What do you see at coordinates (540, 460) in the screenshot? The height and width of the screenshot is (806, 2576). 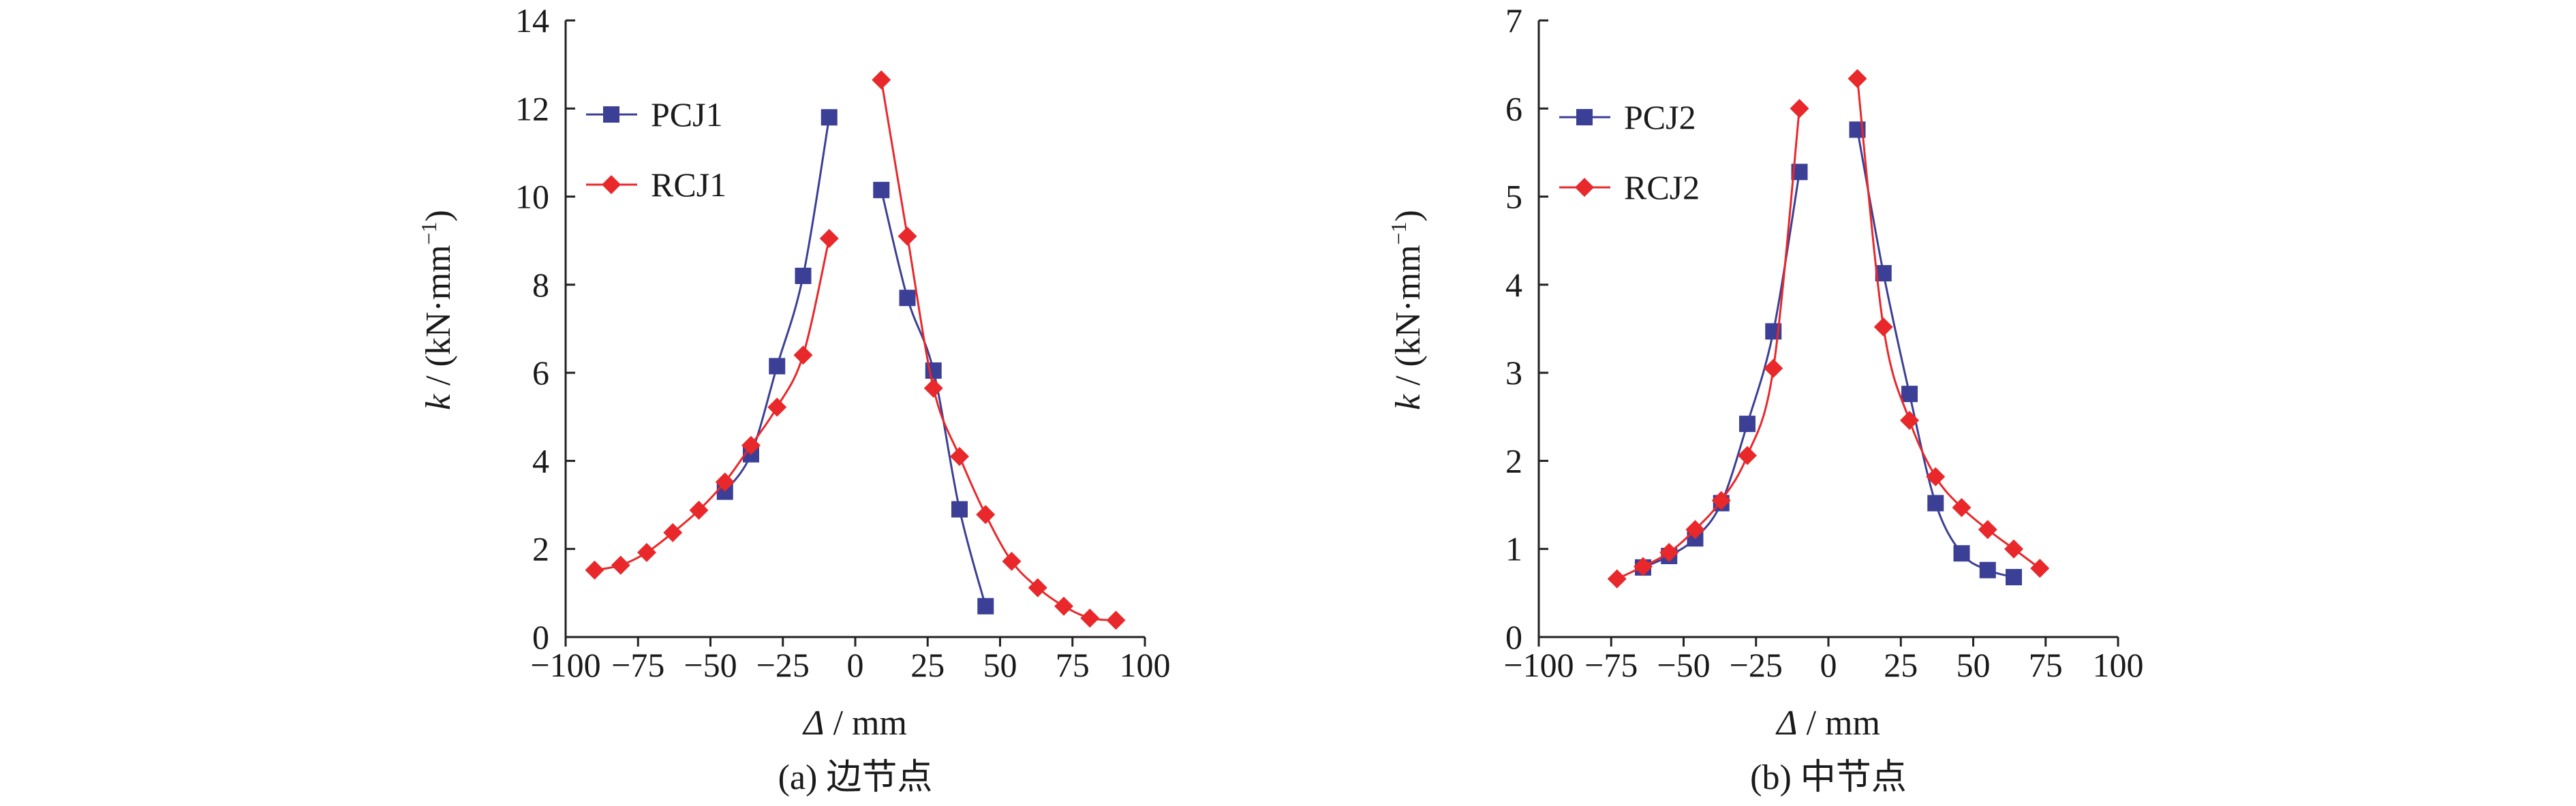 I see `y-tick-label: 4` at bounding box center [540, 460].